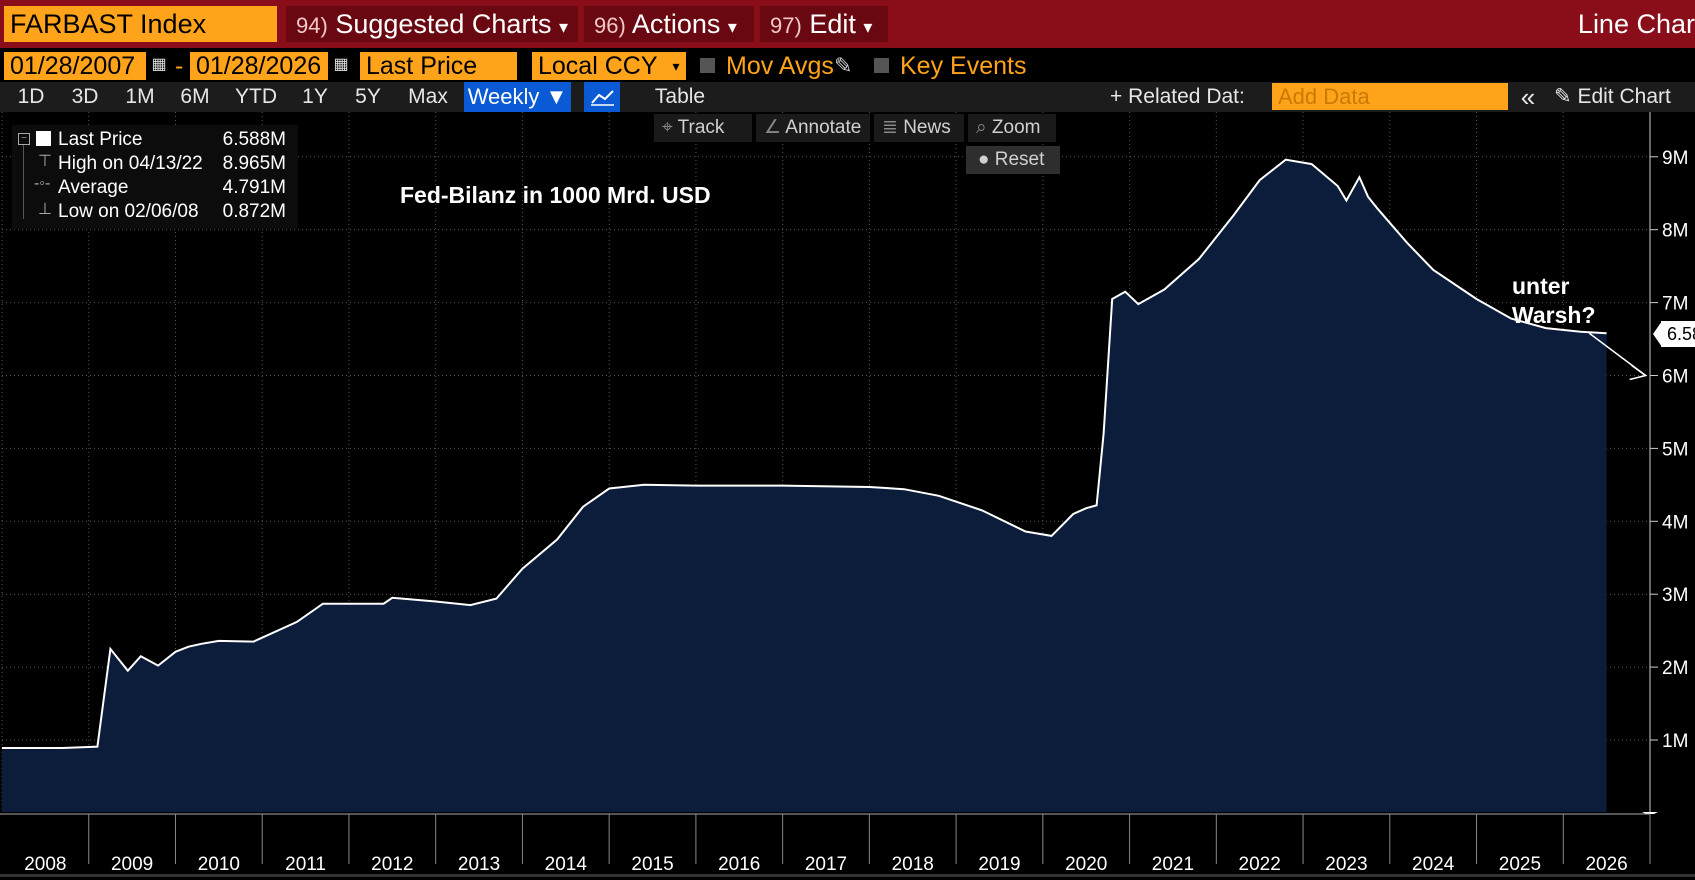 The width and height of the screenshot is (1695, 880). I want to click on y-tick-label: 4M, so click(1675, 522).